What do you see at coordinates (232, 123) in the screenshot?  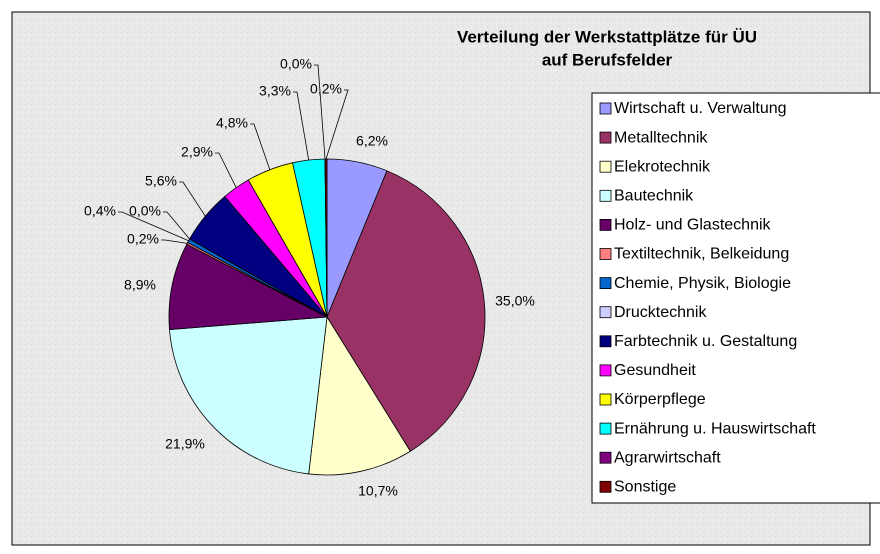 I see `data-label: 4,8%` at bounding box center [232, 123].